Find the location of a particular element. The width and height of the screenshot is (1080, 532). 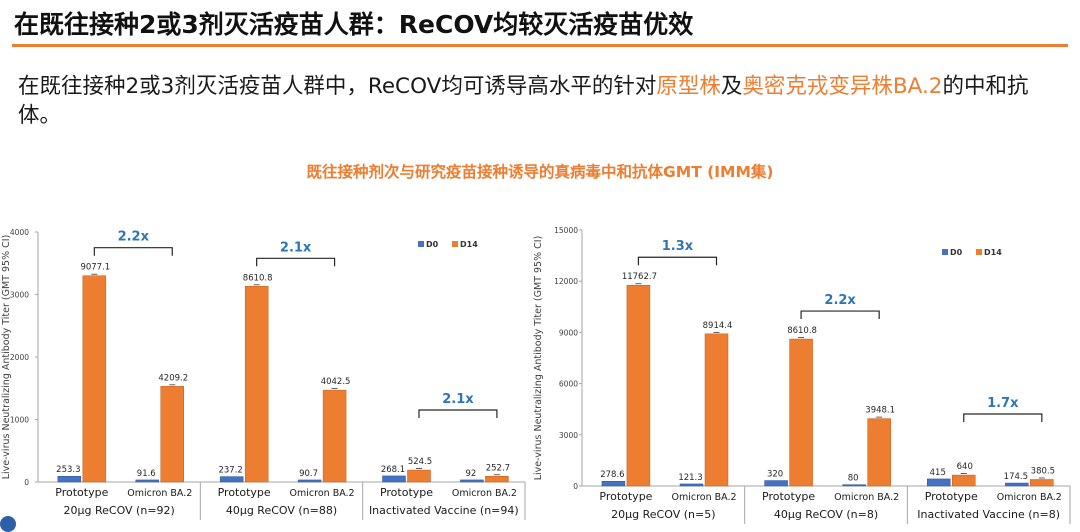

y-tick-label: 1000 is located at coordinates (19, 420).